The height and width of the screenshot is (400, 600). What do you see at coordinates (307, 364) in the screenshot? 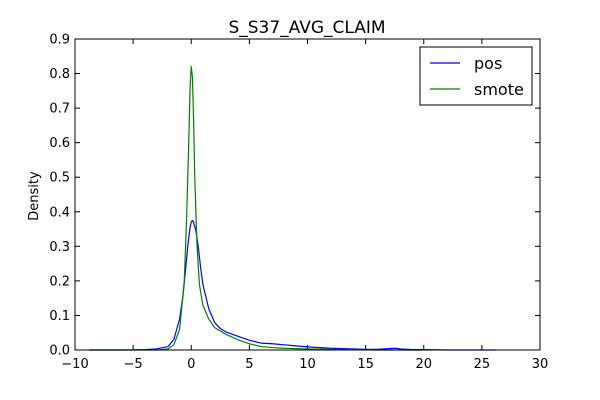
I see `x-tick-label: 10` at bounding box center [307, 364].